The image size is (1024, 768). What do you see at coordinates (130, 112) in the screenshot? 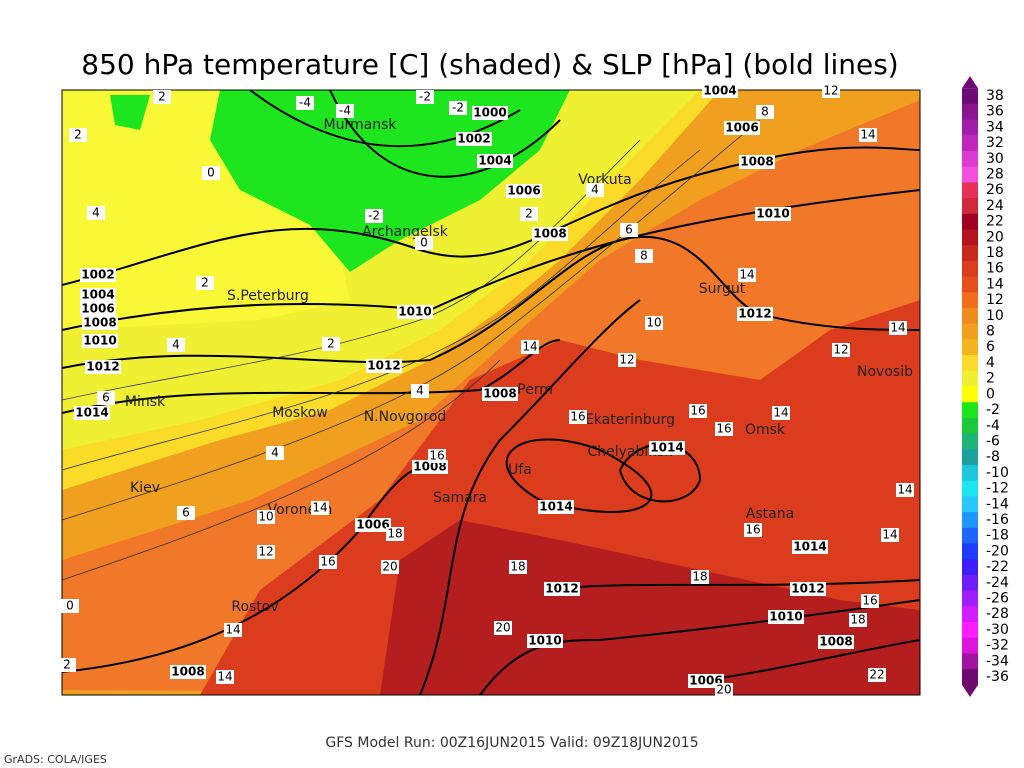
I see `green` at bounding box center [130, 112].